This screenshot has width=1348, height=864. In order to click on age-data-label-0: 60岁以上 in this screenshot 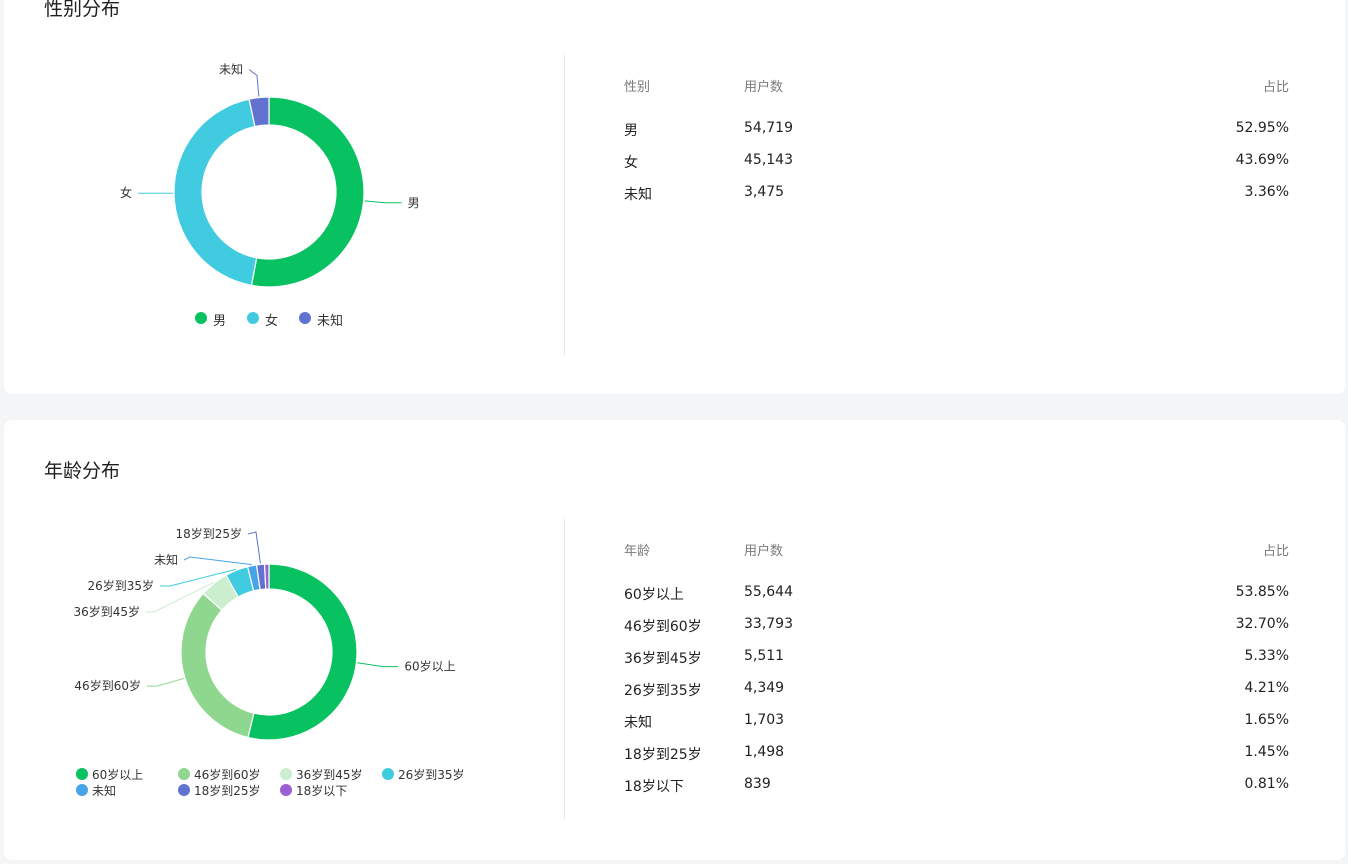, I will do `click(429, 666)`.